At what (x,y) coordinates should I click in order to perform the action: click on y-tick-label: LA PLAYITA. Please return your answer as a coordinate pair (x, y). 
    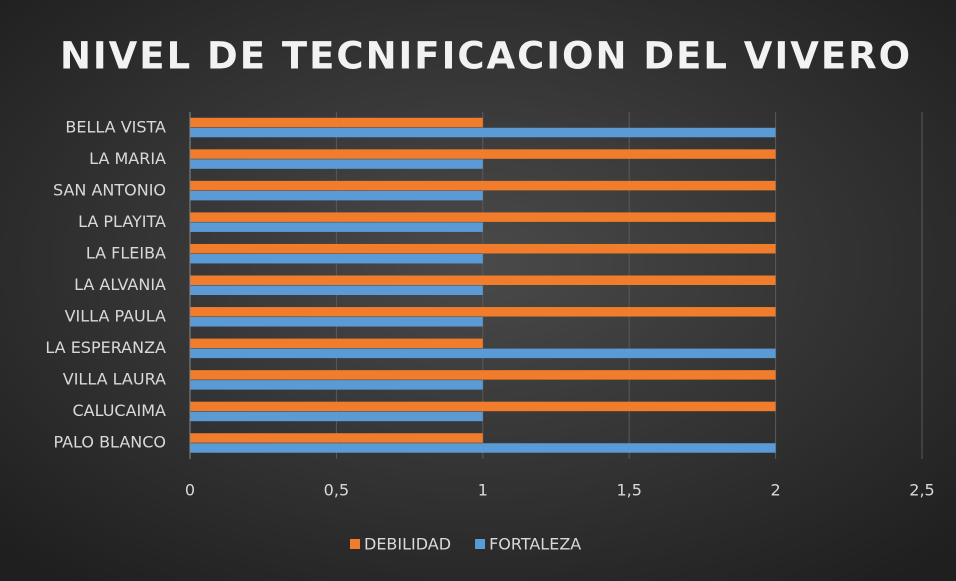
    Looking at the image, I should click on (122, 221).